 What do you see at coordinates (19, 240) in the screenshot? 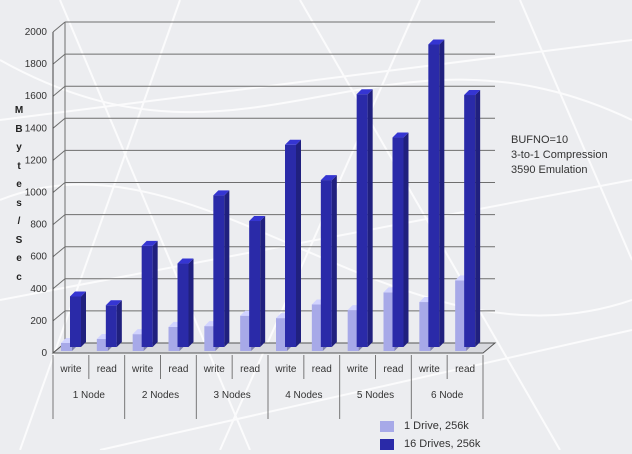
I see `y-axis-label-char: S` at bounding box center [19, 240].